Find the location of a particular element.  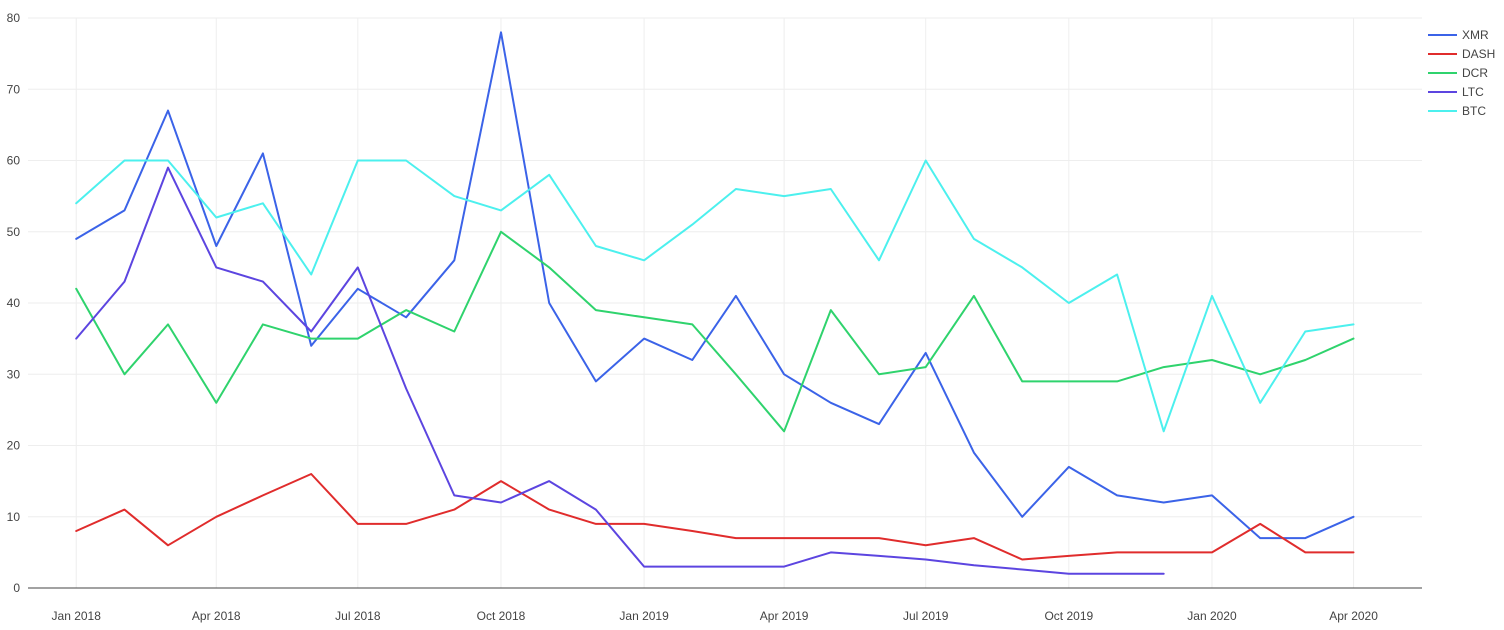

y-tick-label: 20 is located at coordinates (14, 446).